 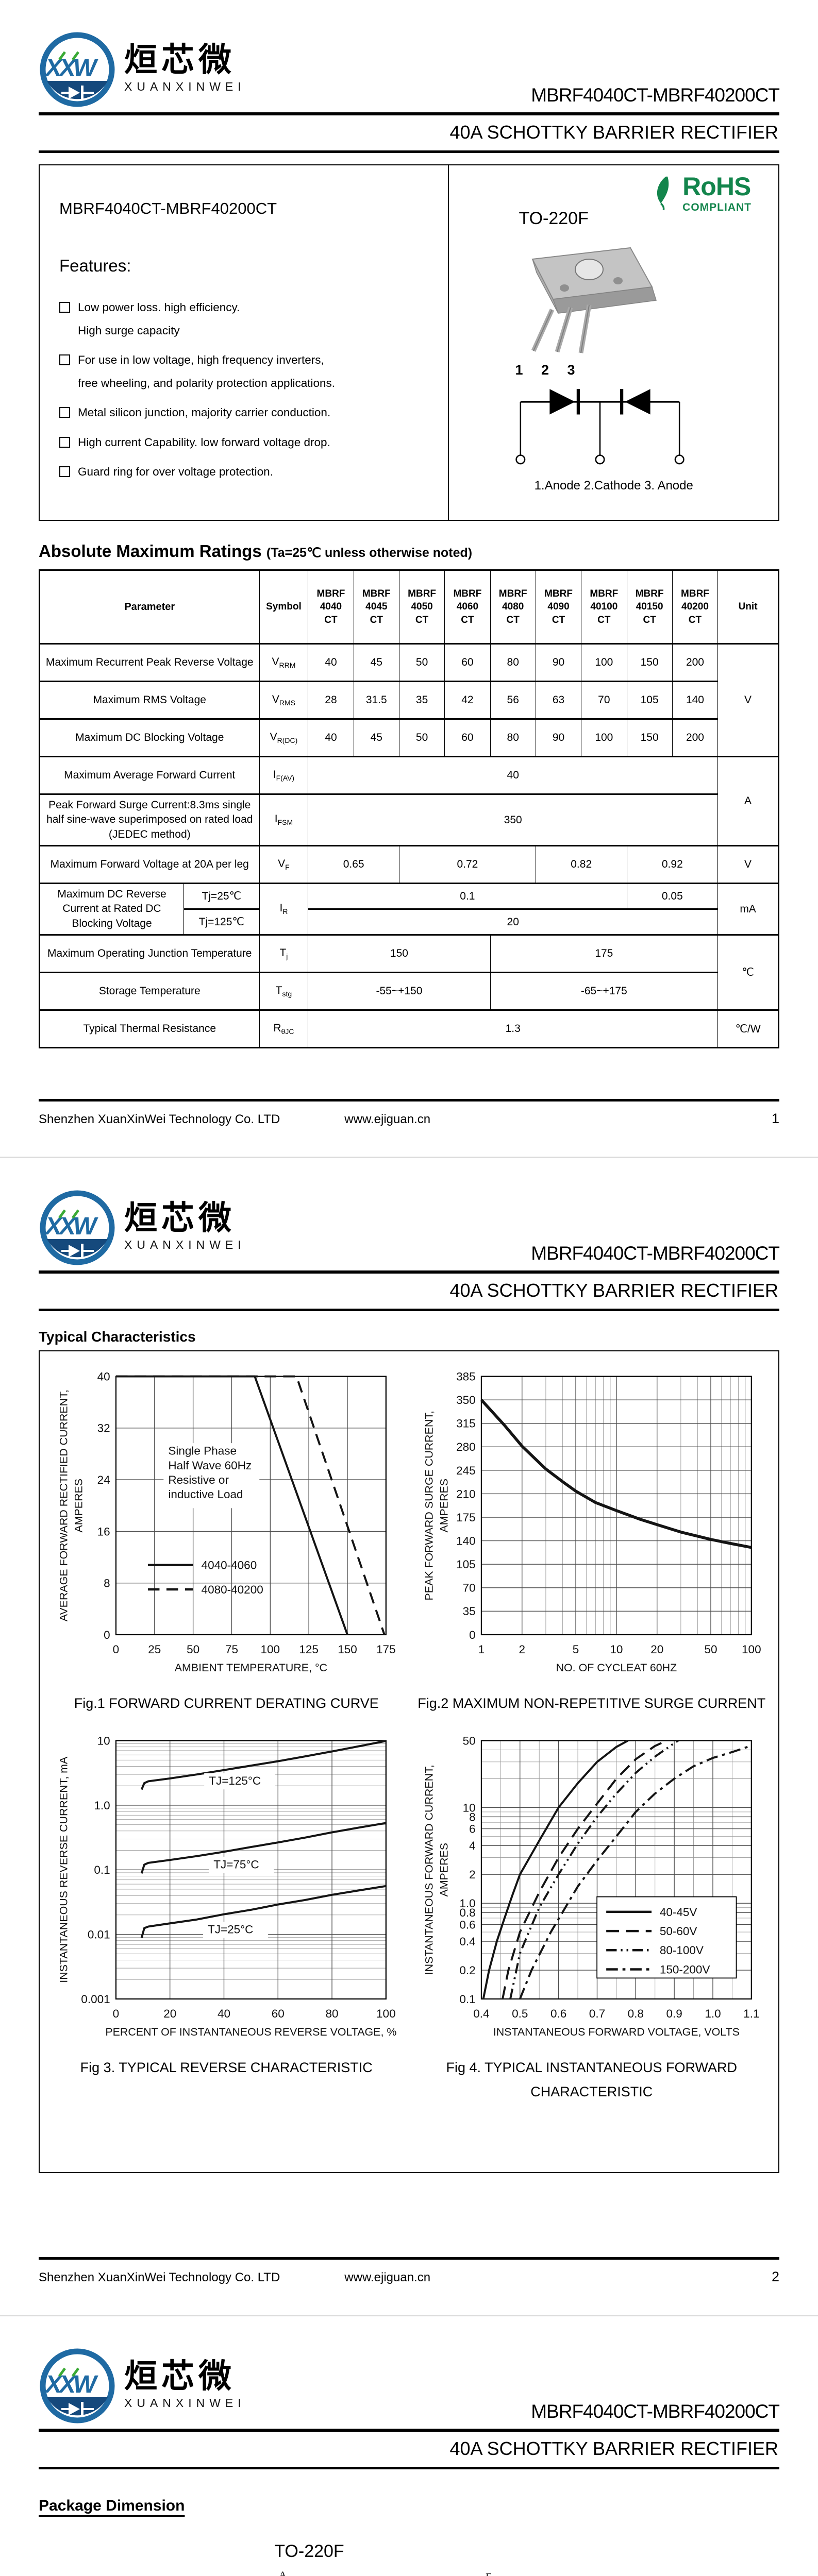 What do you see at coordinates (472, 1845) in the screenshot?
I see `svg-text: 4` at bounding box center [472, 1845].